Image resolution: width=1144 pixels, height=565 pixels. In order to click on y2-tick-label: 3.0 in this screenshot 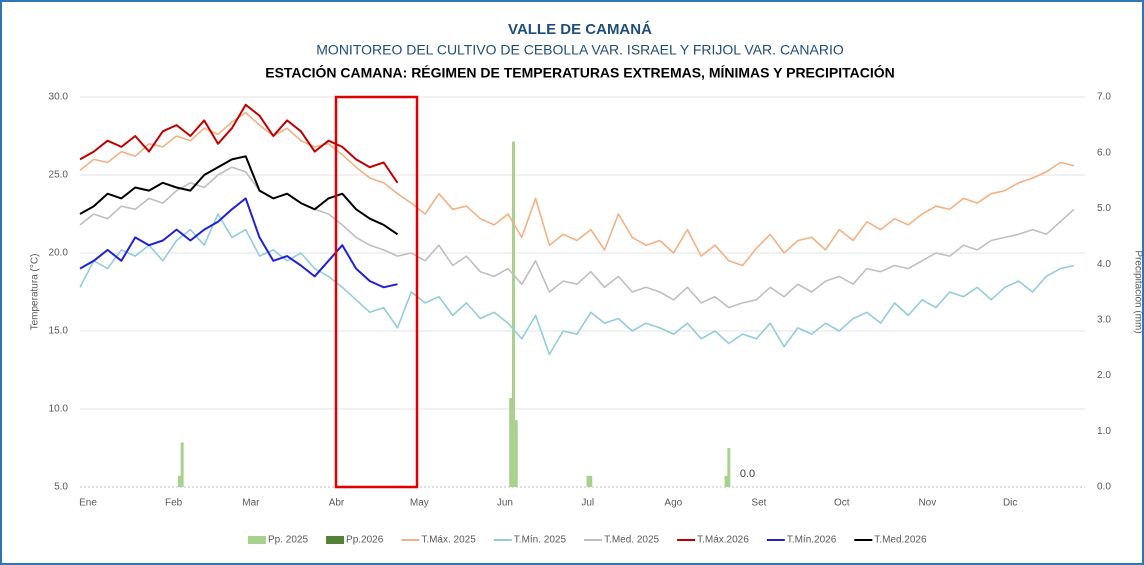, I will do `click(1104, 319)`.